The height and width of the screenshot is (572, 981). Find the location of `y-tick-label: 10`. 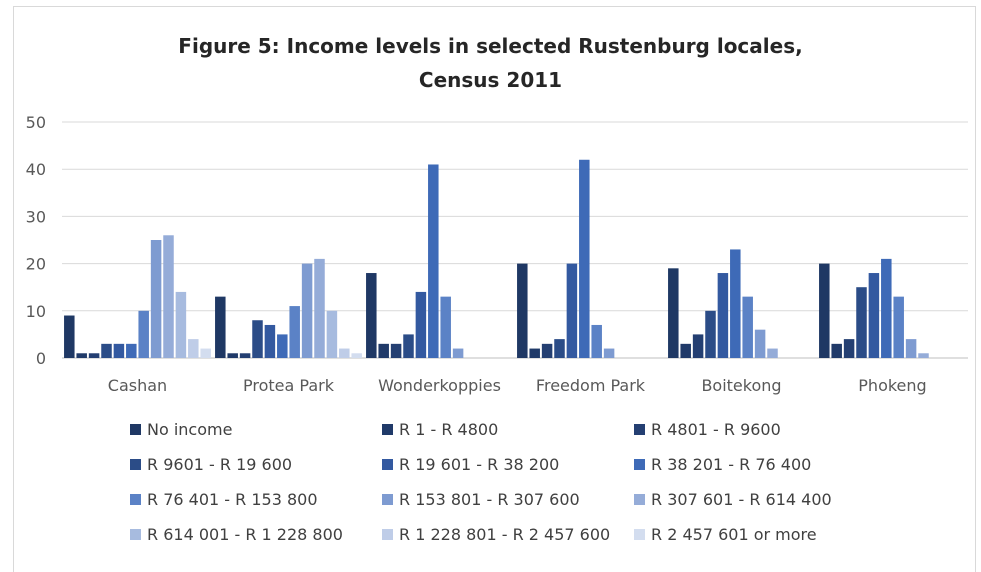

y-tick-label: 10 is located at coordinates (36, 311).